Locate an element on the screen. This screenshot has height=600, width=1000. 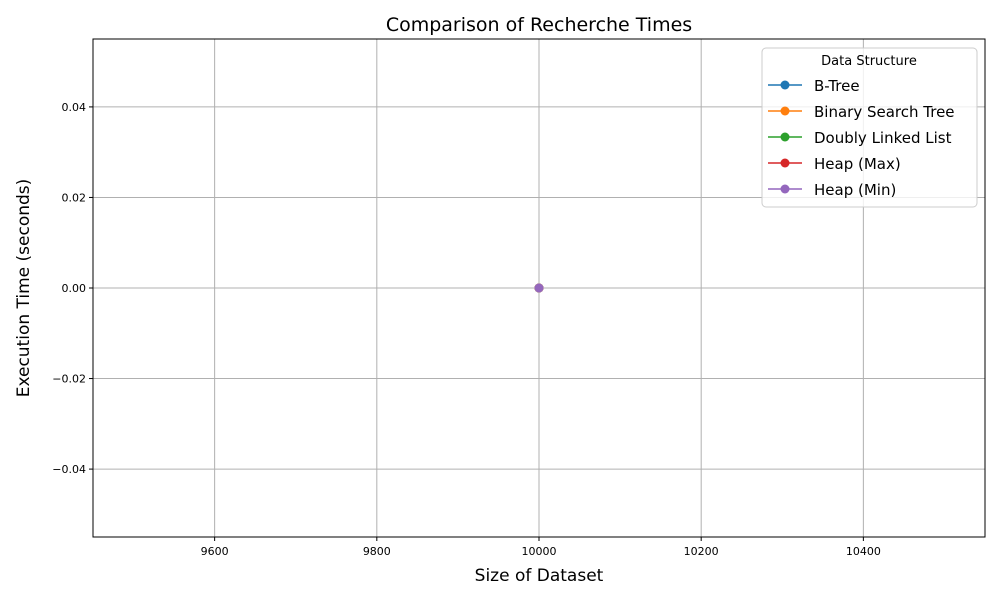
legend-label: B-Tree is located at coordinates (837, 86).